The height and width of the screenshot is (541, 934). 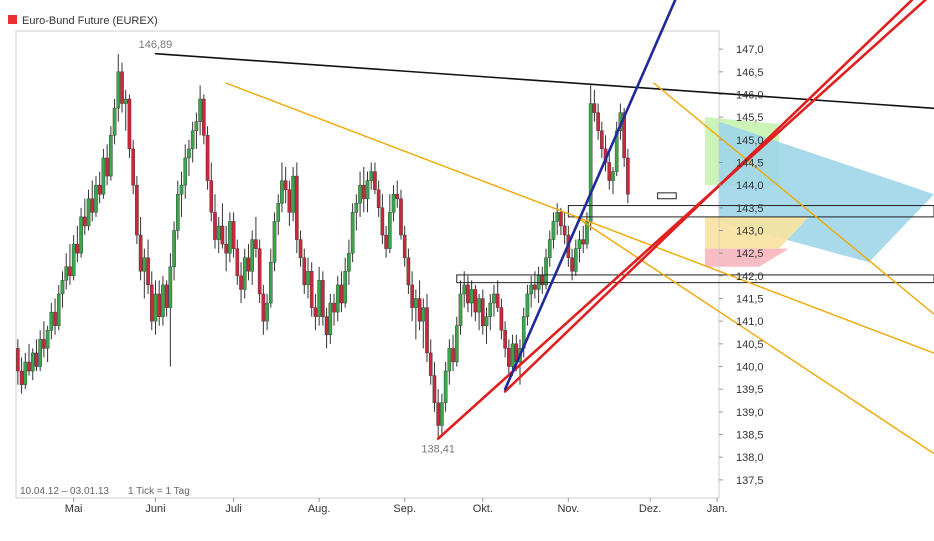 What do you see at coordinates (155, 509) in the screenshot?
I see `x-tick-label: Juni` at bounding box center [155, 509].